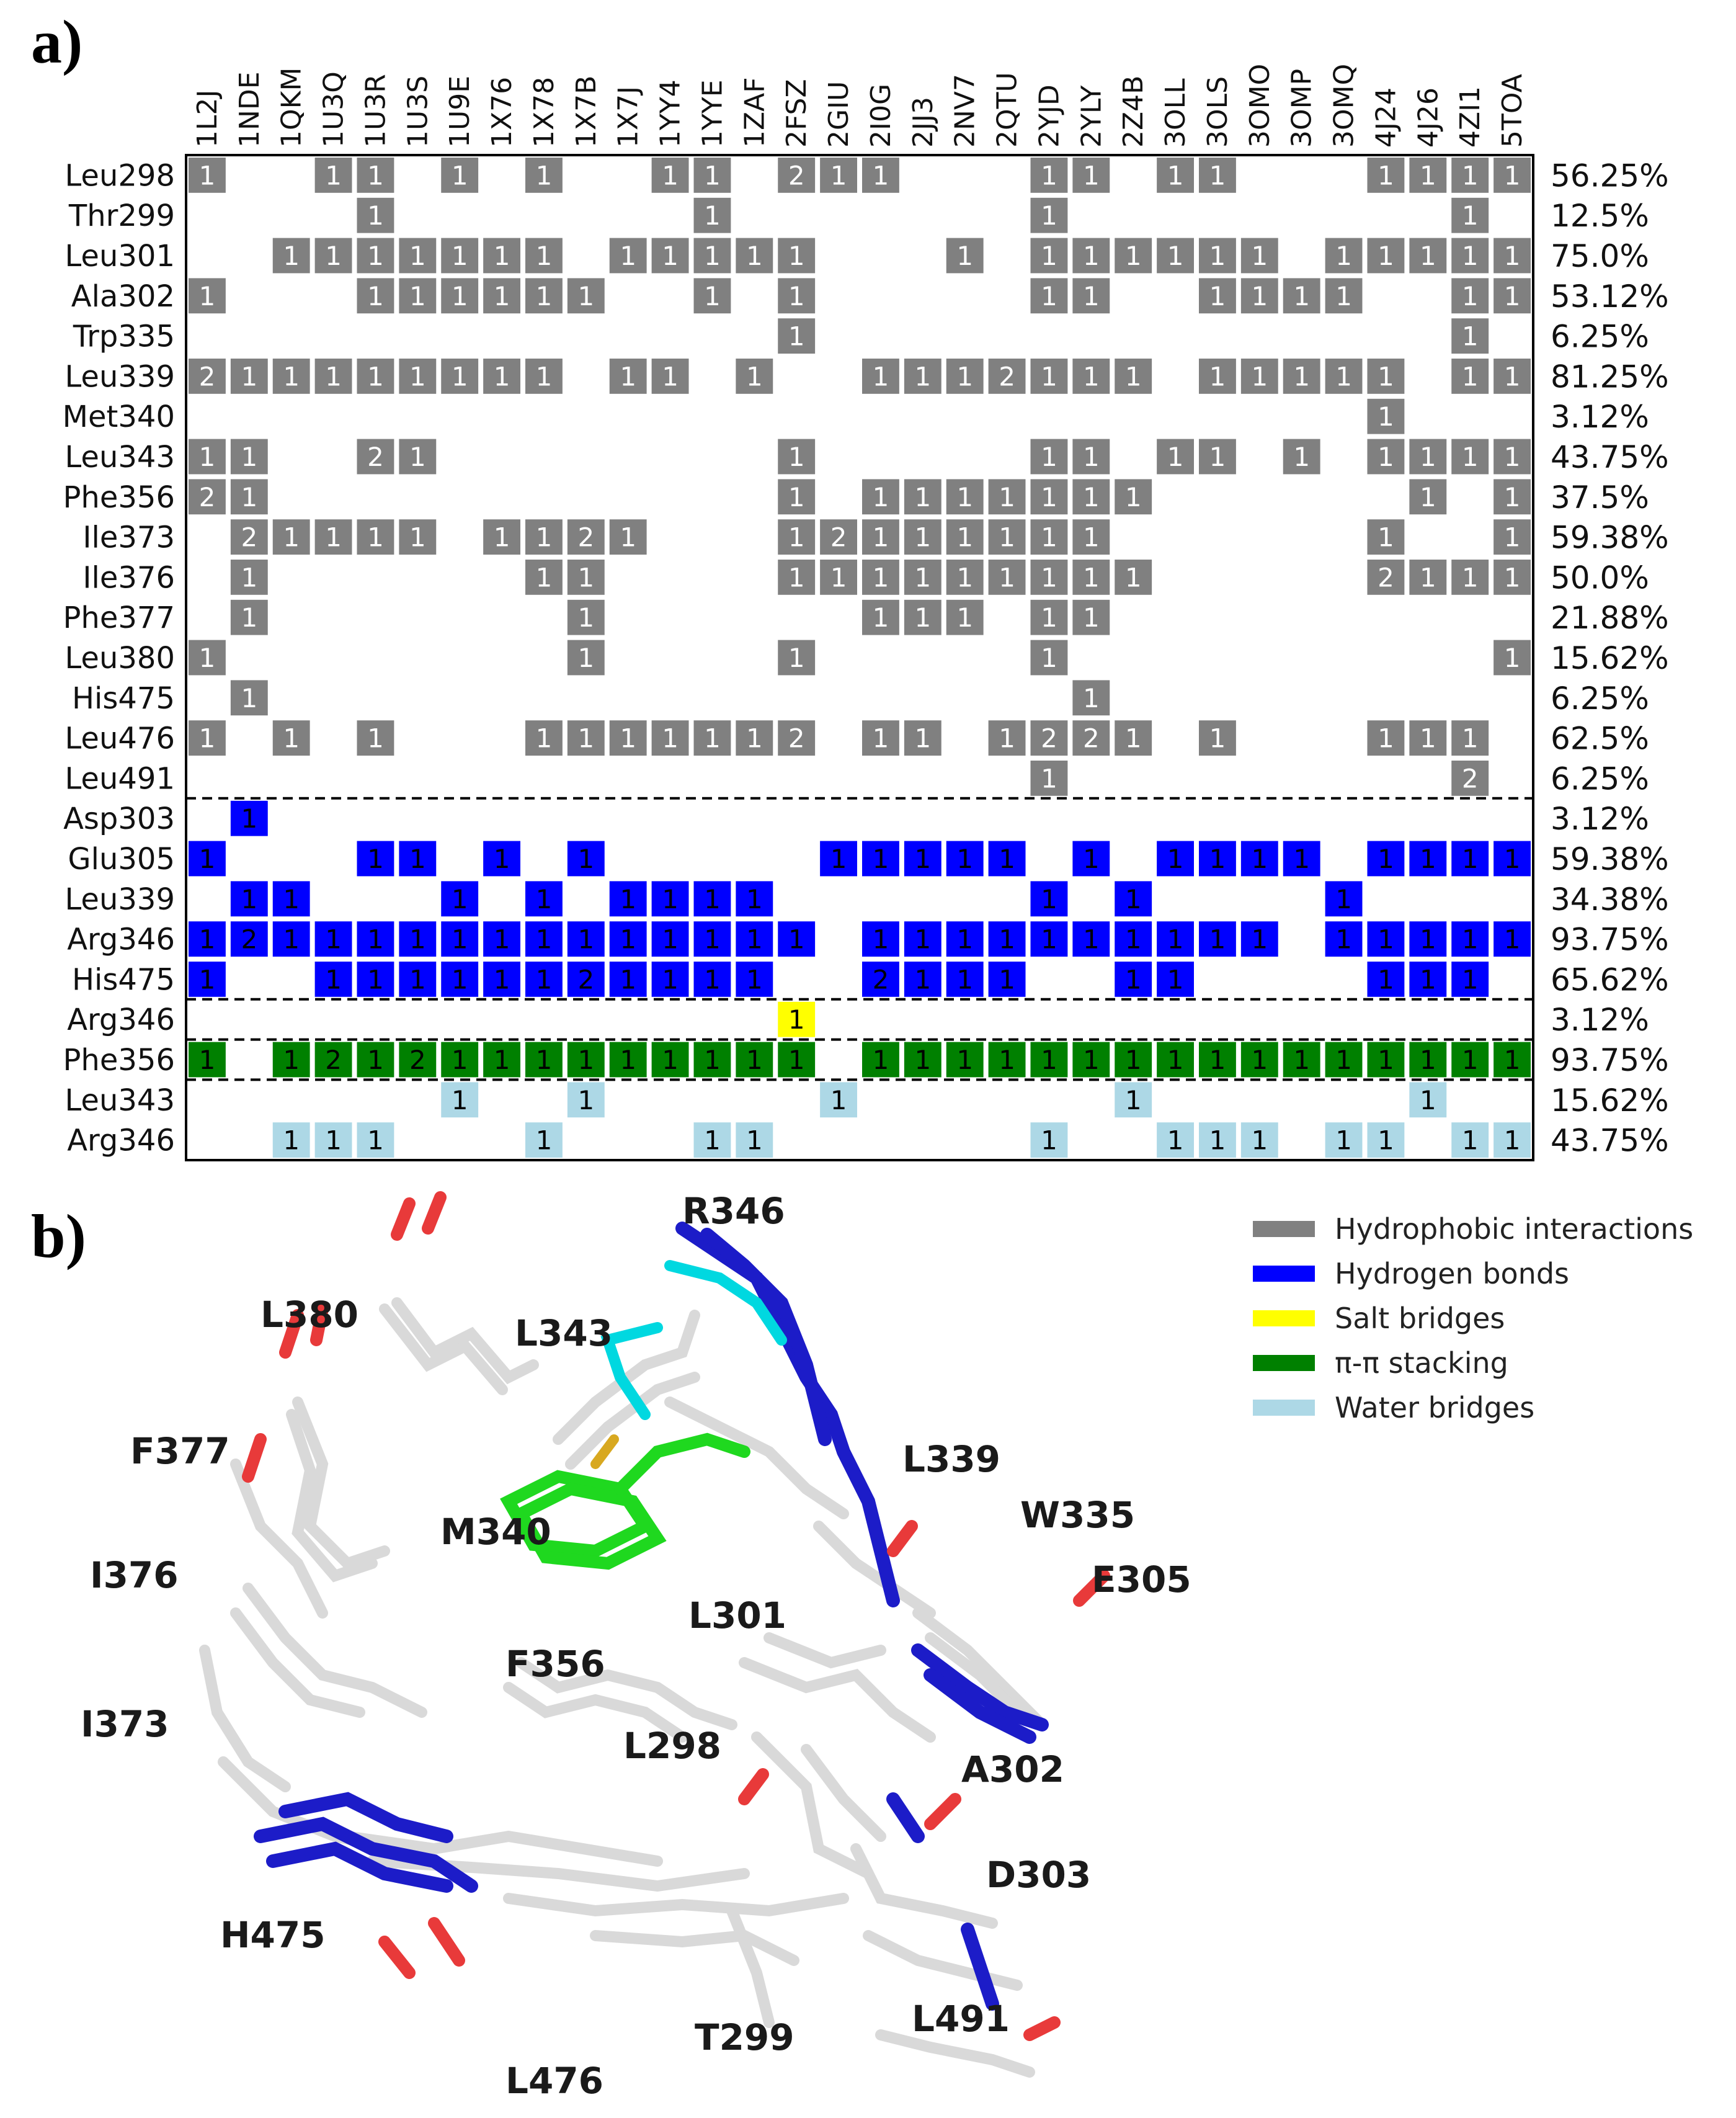 Image resolution: width=1736 pixels, height=2118 pixels. I want to click on legend-label: π-π stacking, so click(1421, 1363).